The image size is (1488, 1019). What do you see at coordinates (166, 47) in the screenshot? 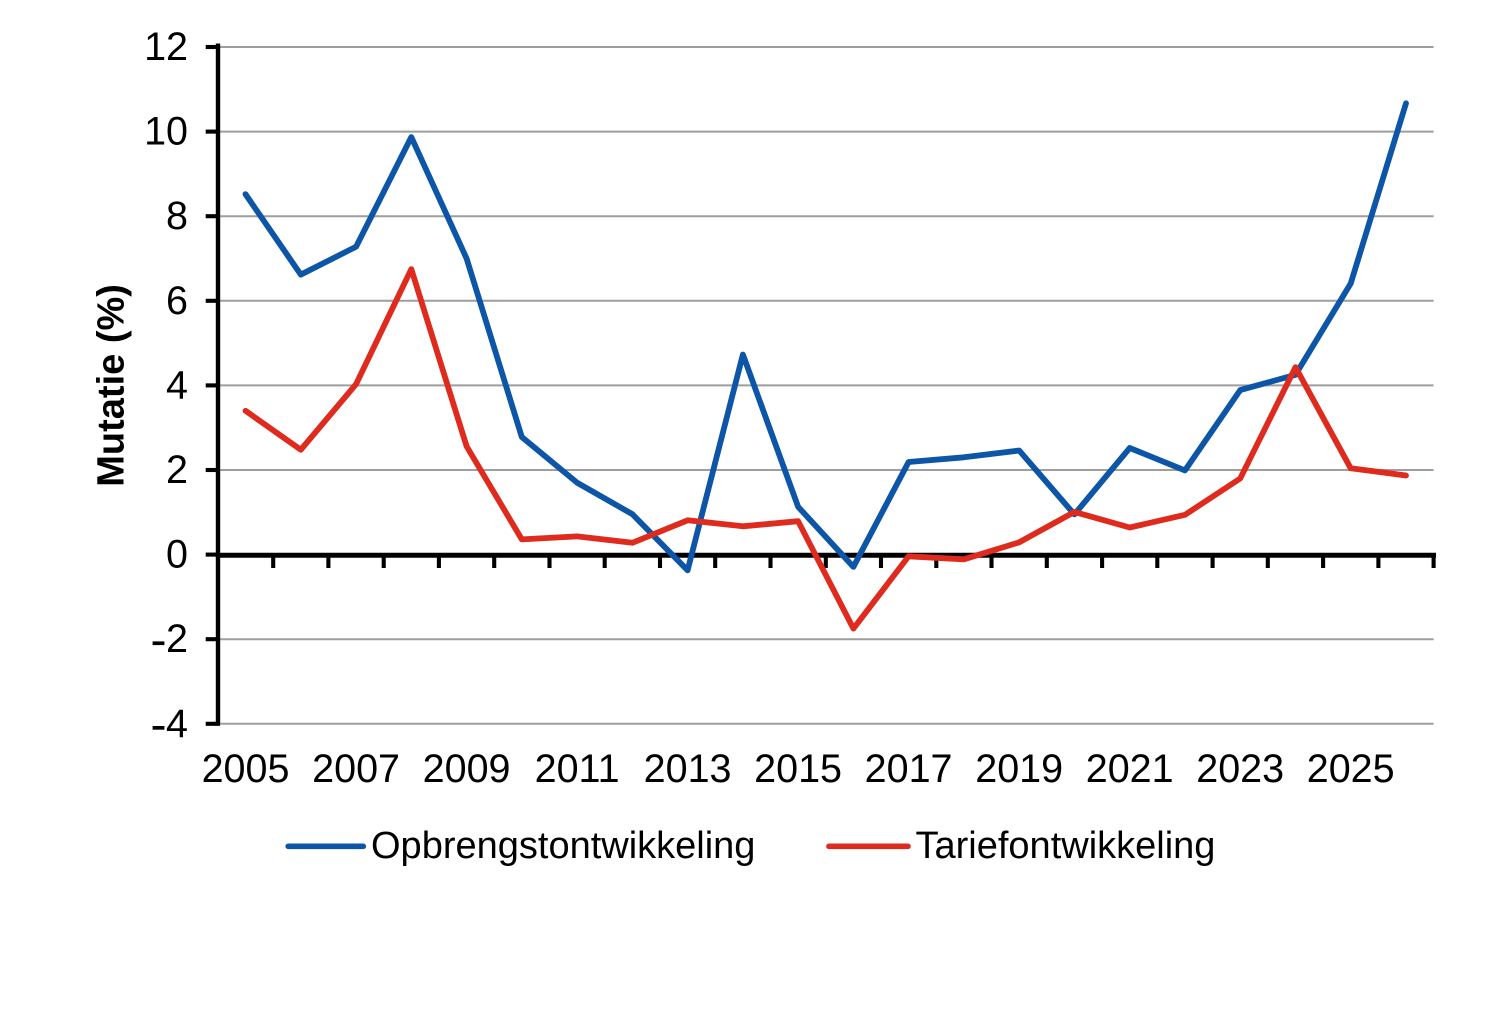
I see `svg-text: 12` at bounding box center [166, 47].